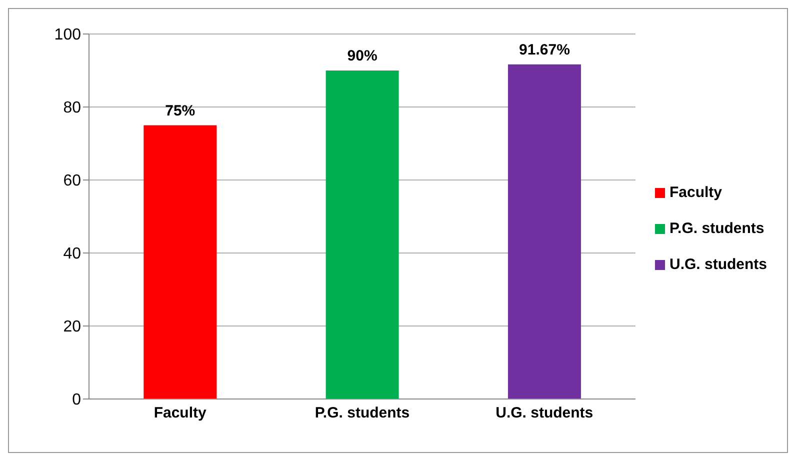  What do you see at coordinates (72, 108) in the screenshot?
I see `y-tick-label: 80` at bounding box center [72, 108].